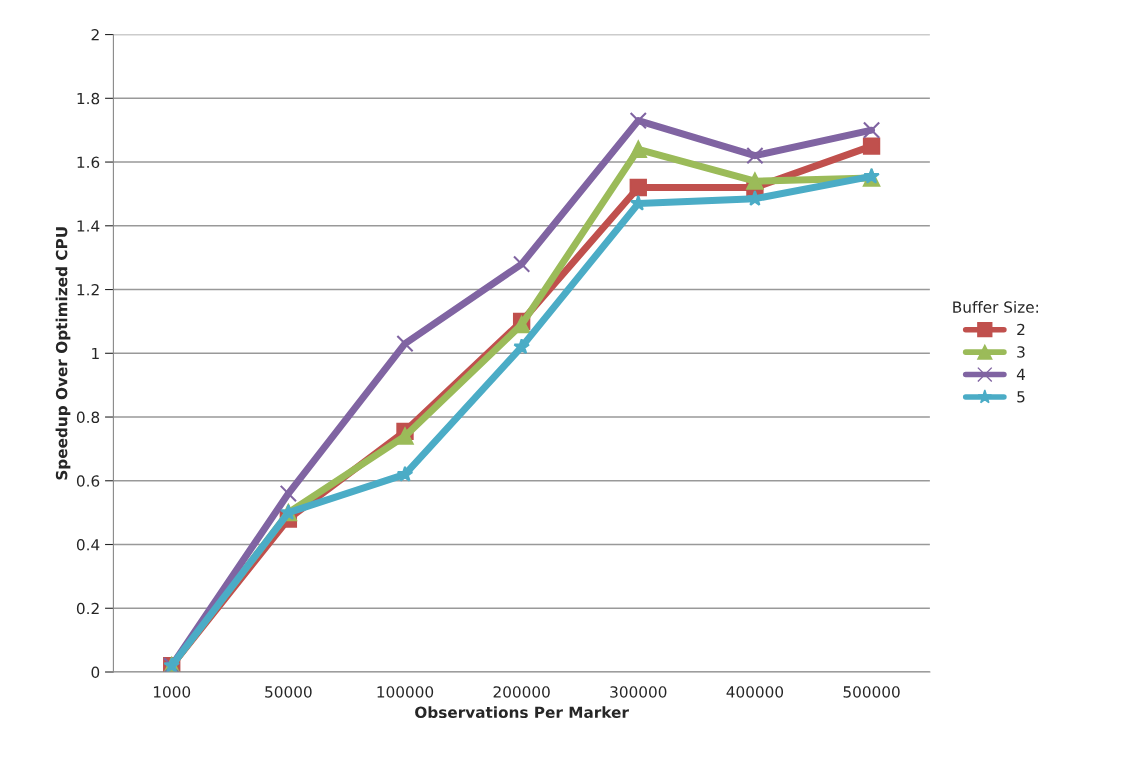  I want to click on y-tick-label: 1.4, so click(88, 226).